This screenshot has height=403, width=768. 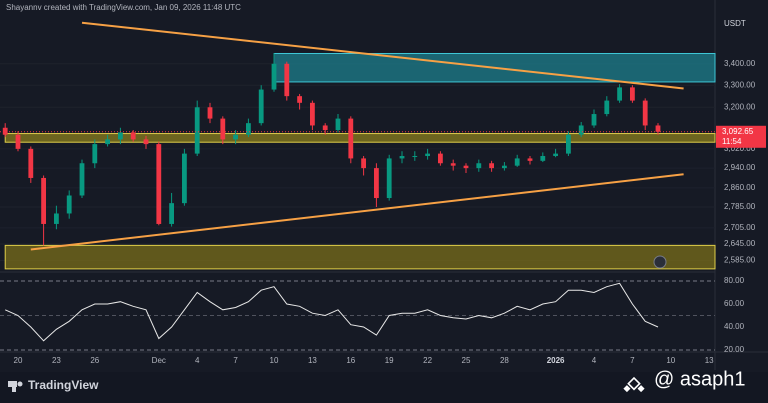 What do you see at coordinates (159, 360) in the screenshot?
I see `x-tick-label: Dec` at bounding box center [159, 360].